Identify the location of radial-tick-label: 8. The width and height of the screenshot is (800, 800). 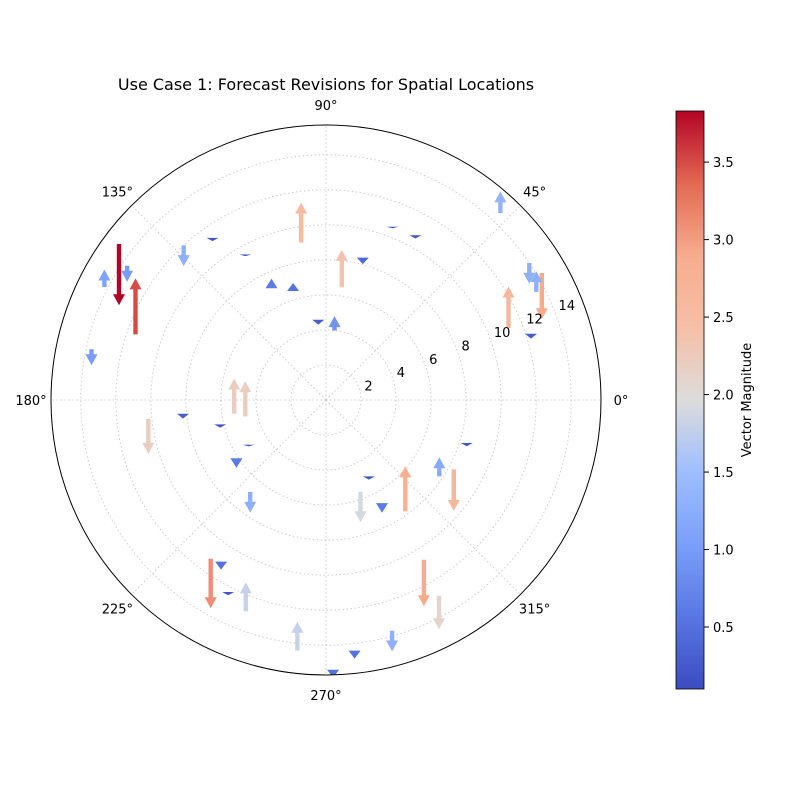
(465, 346).